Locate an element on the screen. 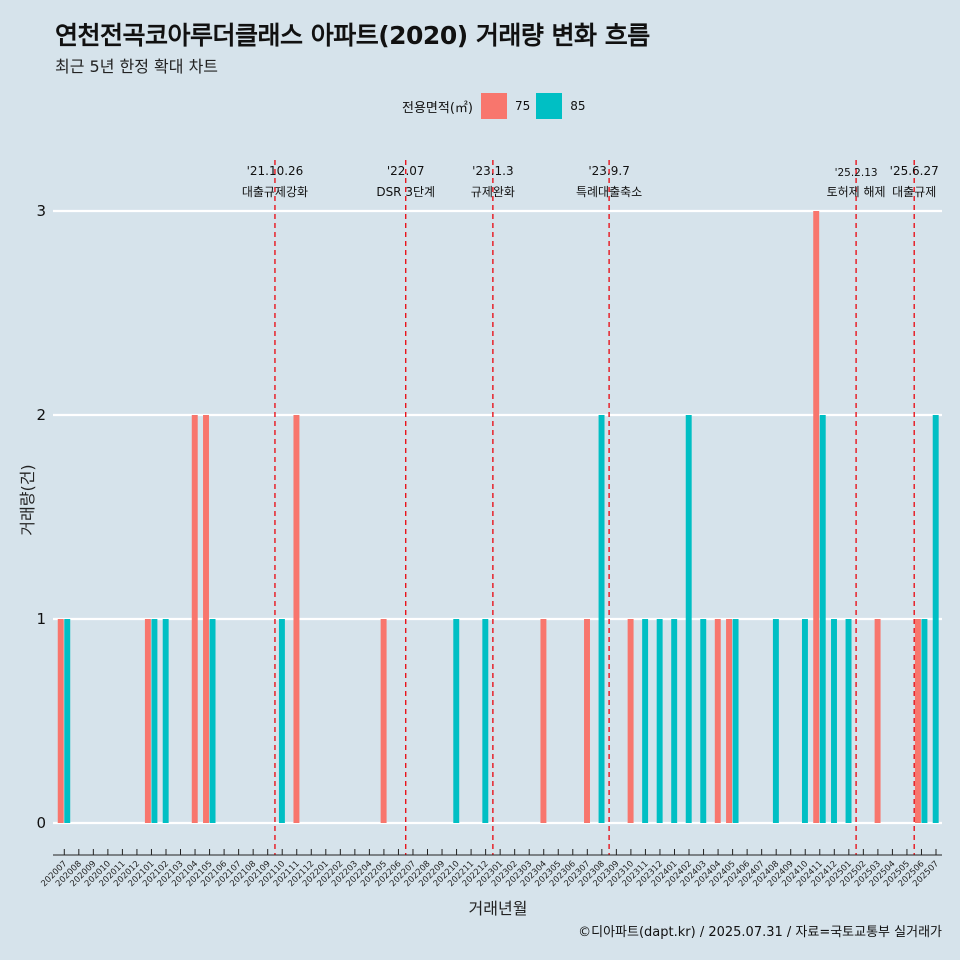 The height and width of the screenshot is (960, 960). legend-label-75: 75 is located at coordinates (522, 106).